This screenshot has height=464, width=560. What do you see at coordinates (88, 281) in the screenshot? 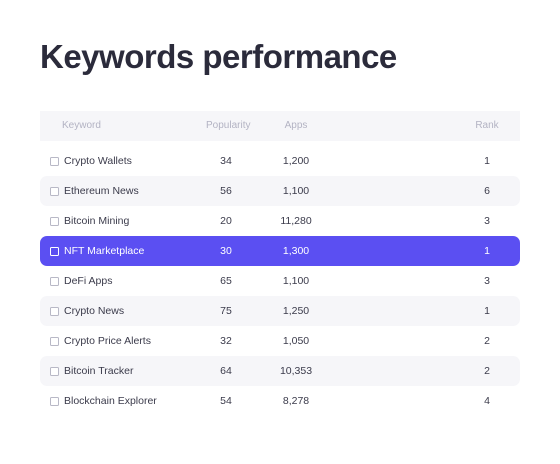
I see `table-cell: DeFi Apps` at bounding box center [88, 281].